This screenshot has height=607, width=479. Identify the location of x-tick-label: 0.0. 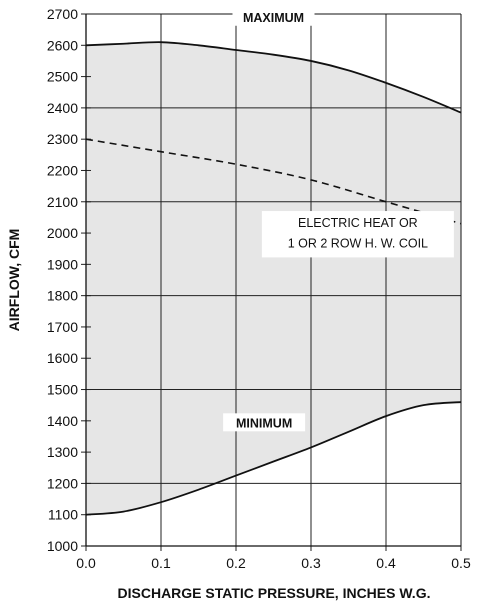
(86, 563).